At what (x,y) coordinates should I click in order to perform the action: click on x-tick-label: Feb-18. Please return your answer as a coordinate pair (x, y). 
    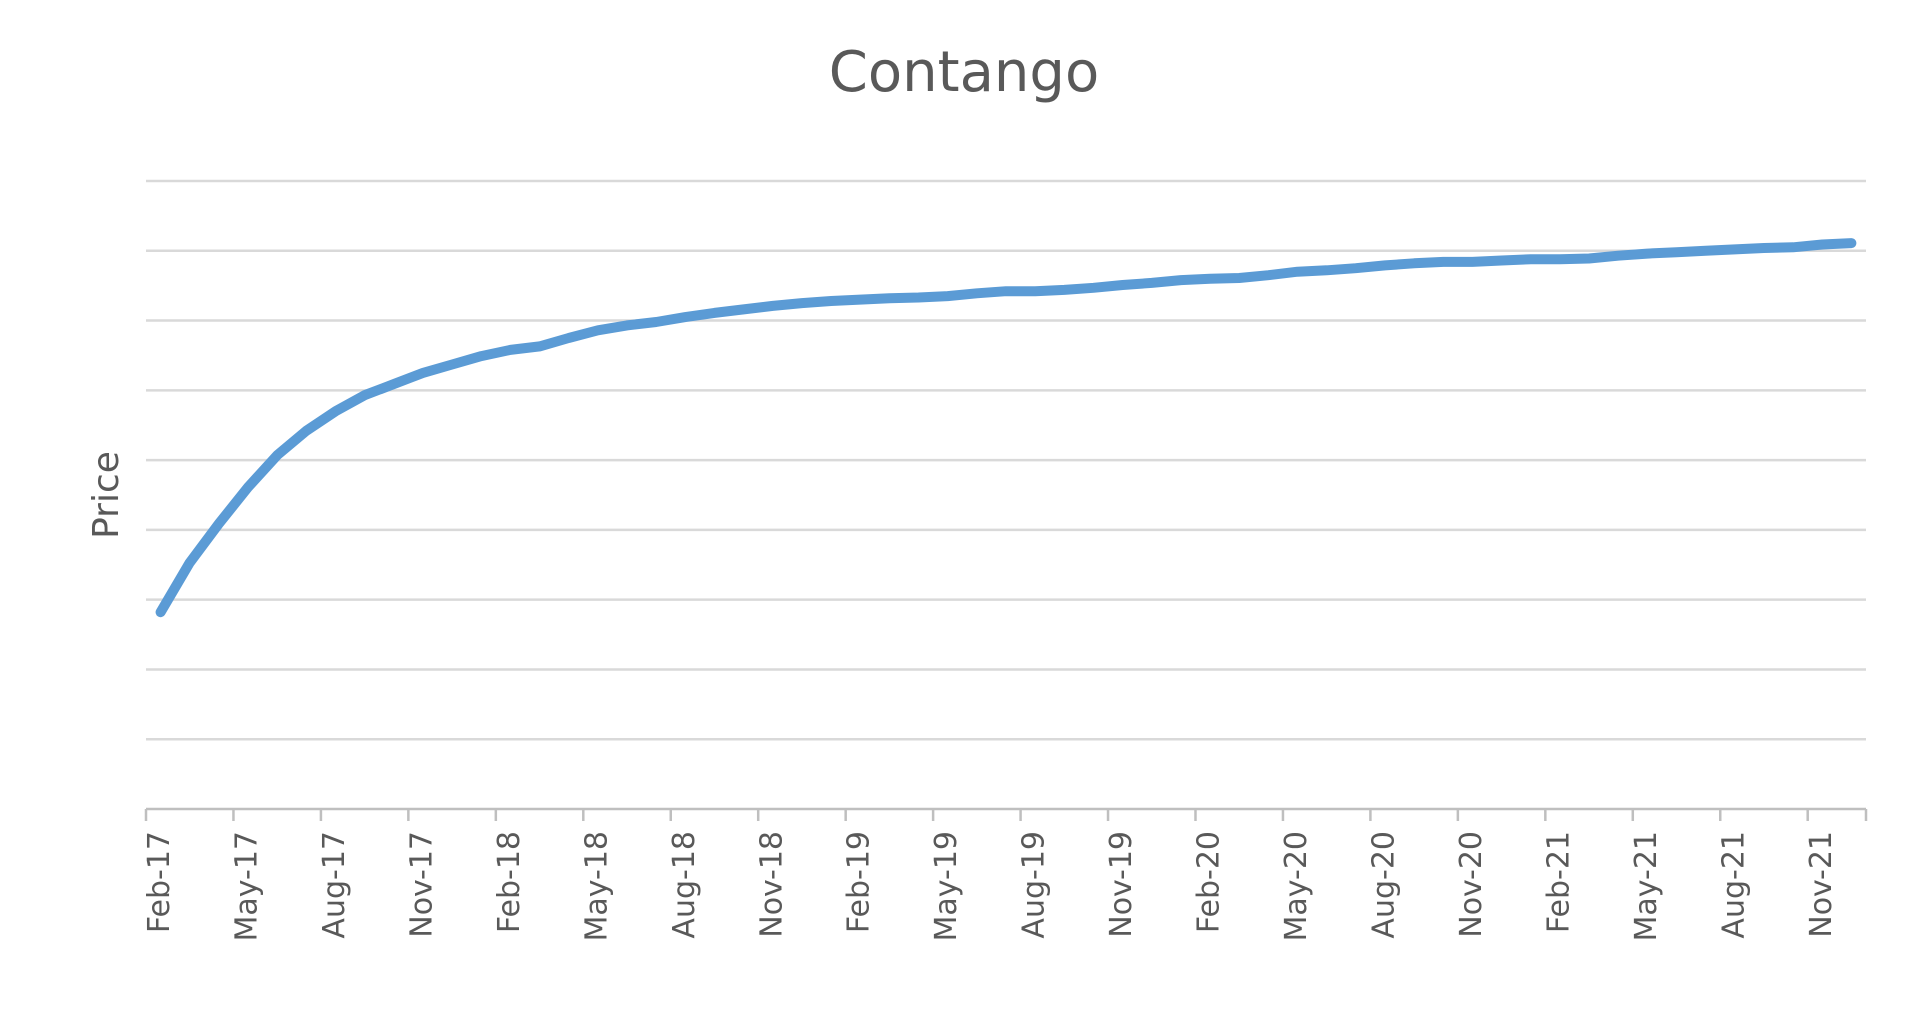
    Looking at the image, I should click on (509, 882).